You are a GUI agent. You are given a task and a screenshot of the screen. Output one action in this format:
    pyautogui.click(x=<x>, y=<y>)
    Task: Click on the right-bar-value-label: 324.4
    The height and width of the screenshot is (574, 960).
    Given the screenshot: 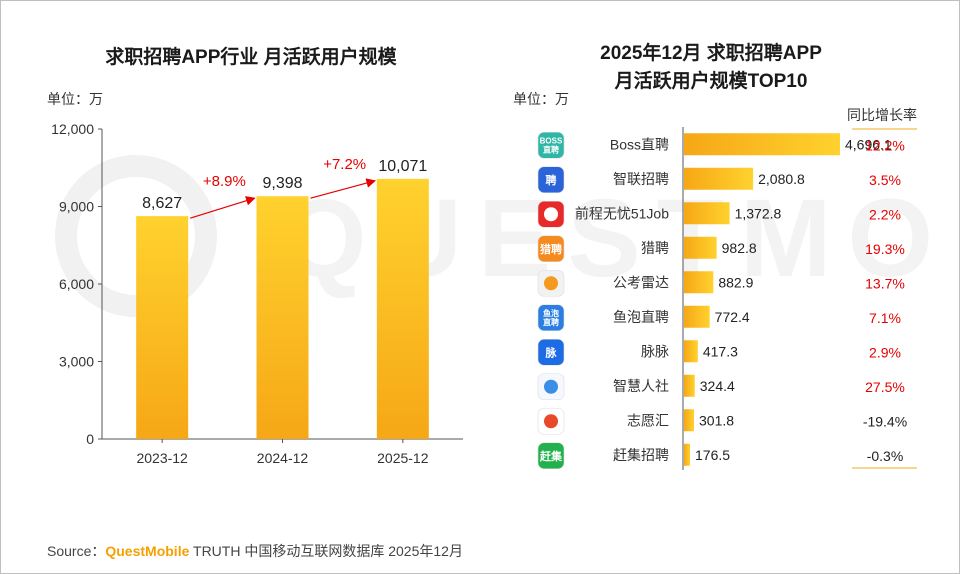 What is the action you would take?
    pyautogui.click(x=717, y=386)
    